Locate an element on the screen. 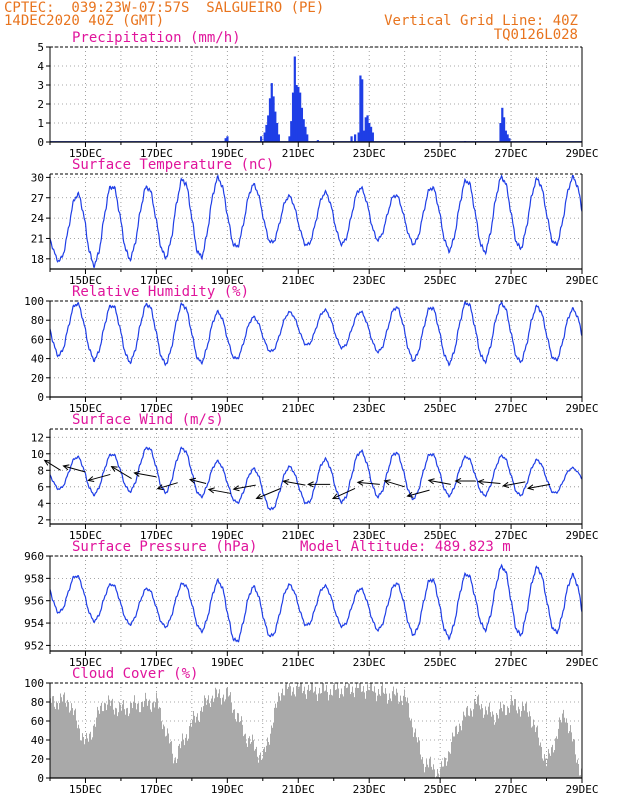  humidity-ytick-label: 20 is located at coordinates (37, 378).